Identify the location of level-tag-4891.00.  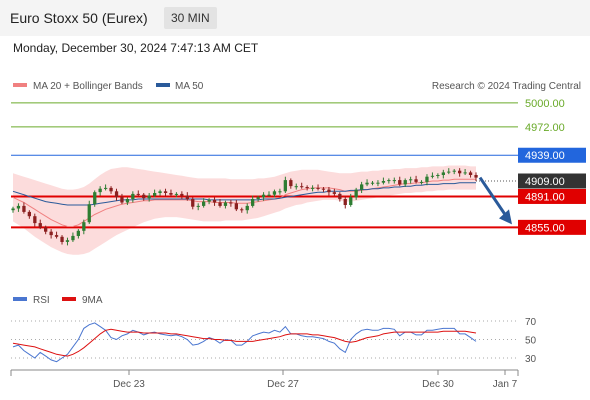
(552, 196).